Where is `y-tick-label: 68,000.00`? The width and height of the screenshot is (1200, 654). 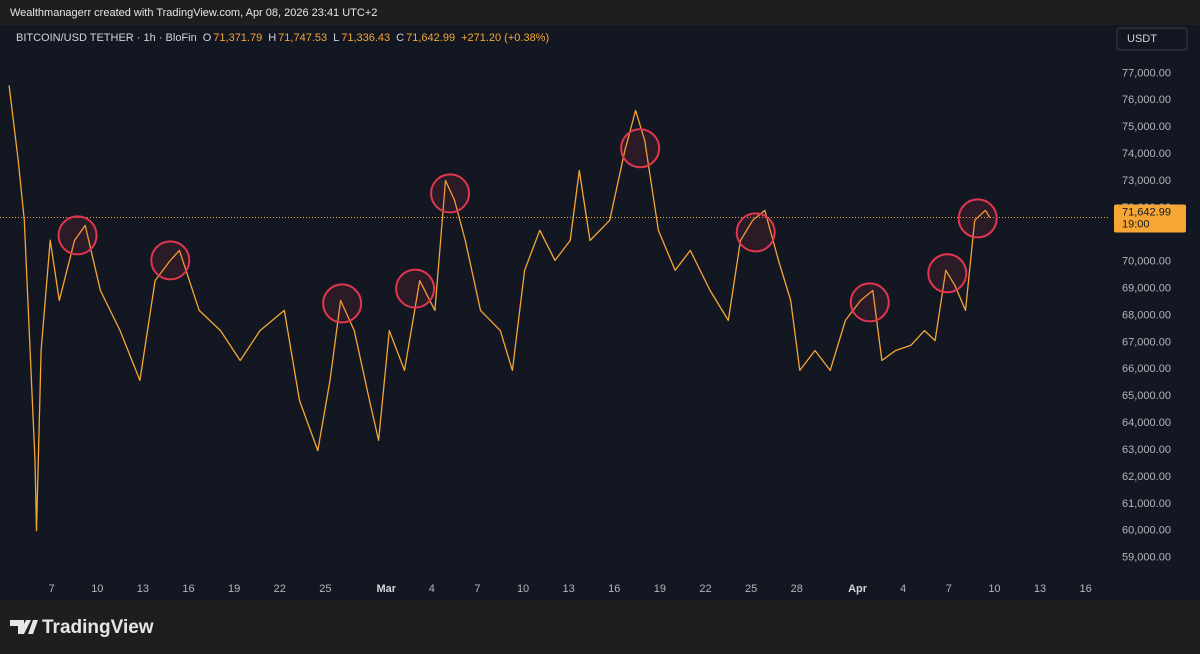 y-tick-label: 68,000.00 is located at coordinates (1146, 315).